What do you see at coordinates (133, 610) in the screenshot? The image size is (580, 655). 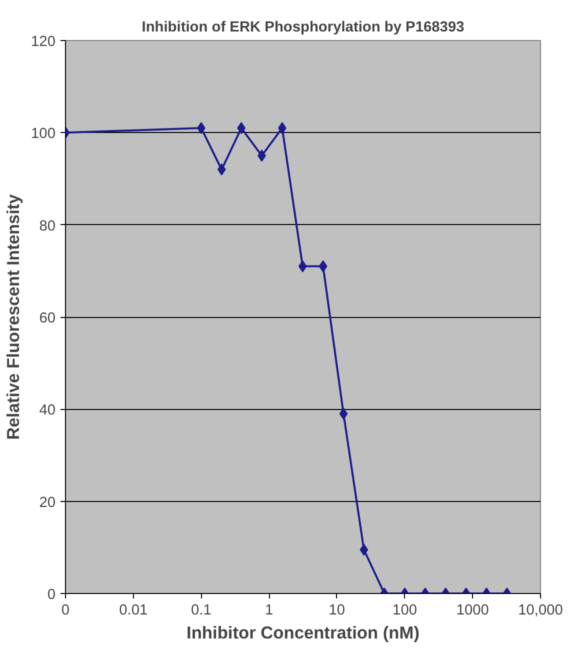 I see `x-tick-label: 0.01` at bounding box center [133, 610].